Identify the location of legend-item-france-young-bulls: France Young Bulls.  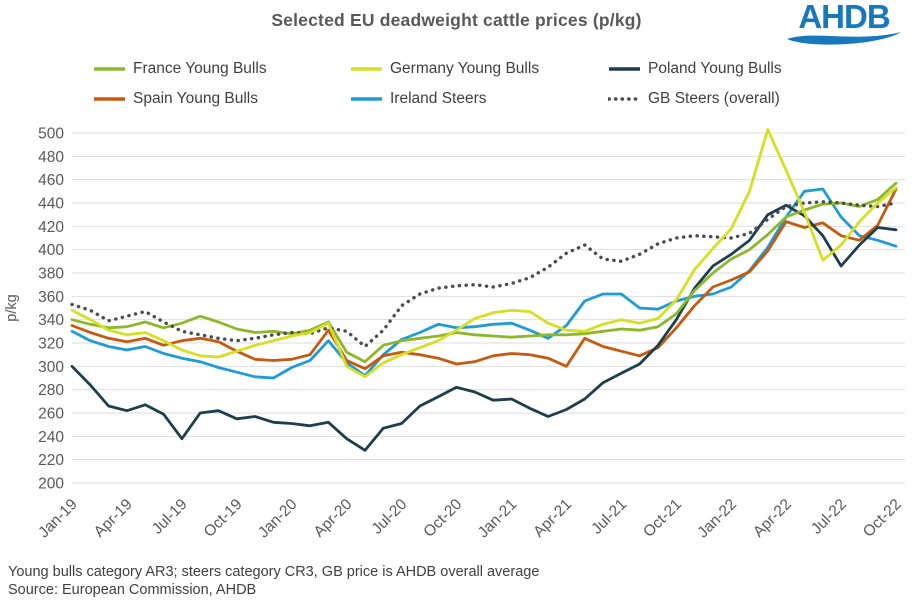
(180, 69).